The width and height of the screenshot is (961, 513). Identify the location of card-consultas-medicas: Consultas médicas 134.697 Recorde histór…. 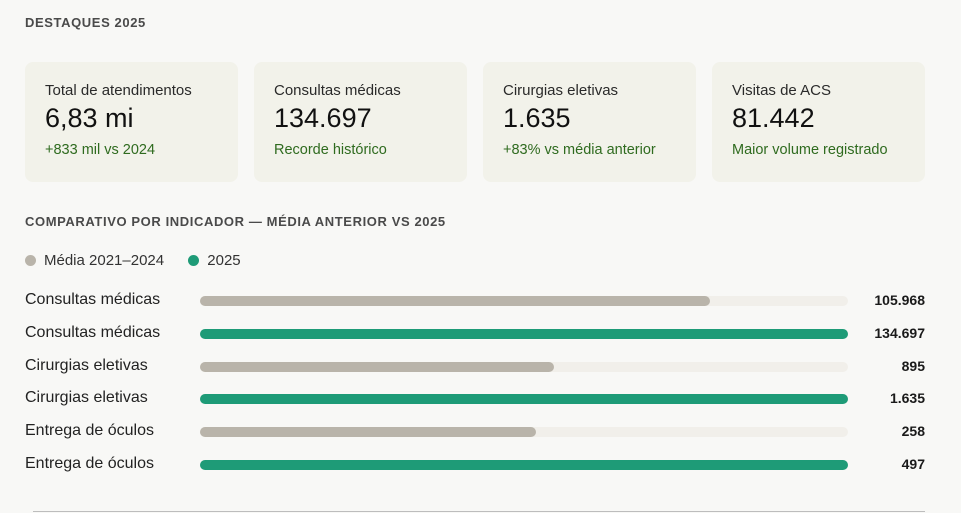
(360, 122).